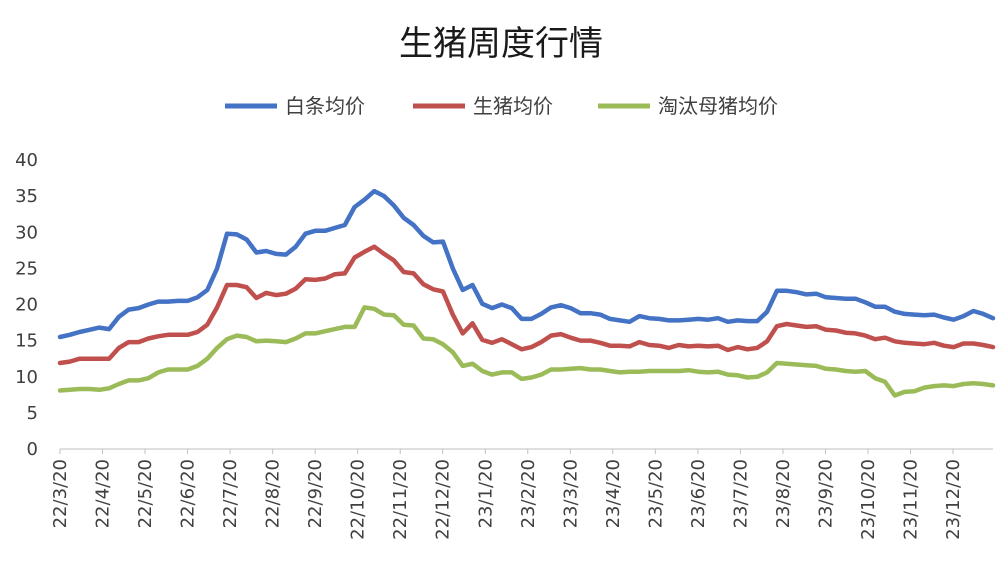  Describe the element at coordinates (513, 106) in the screenshot. I see `legend-label: 生猪均价` at that location.